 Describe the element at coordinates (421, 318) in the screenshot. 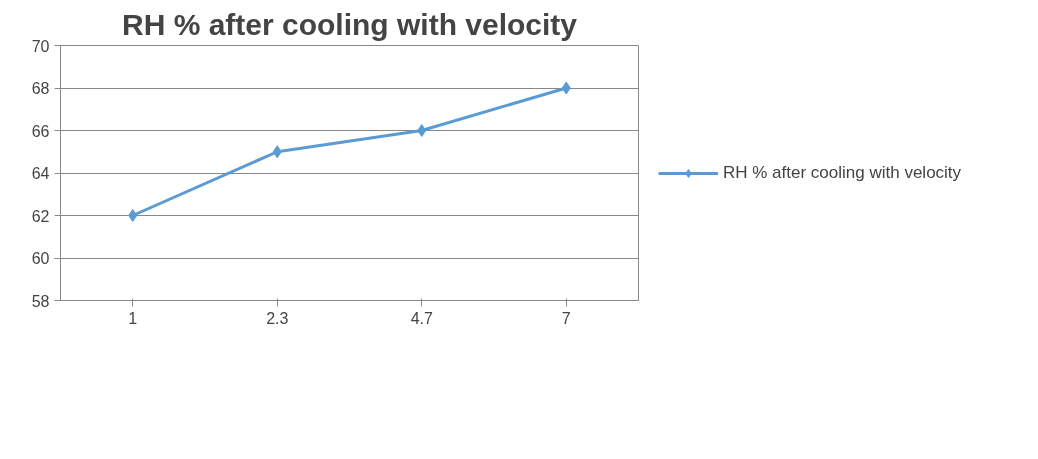

I see `x-tick-label: 4.7` at that location.